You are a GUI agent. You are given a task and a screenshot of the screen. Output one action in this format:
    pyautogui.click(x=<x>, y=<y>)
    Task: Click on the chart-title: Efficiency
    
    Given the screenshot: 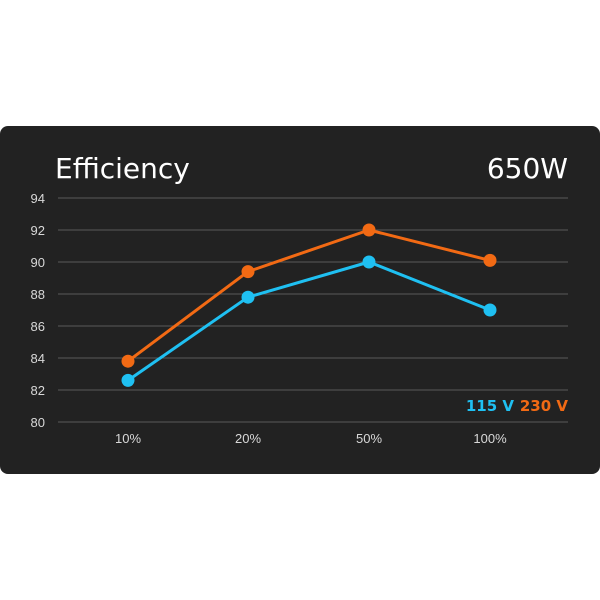 What is the action you would take?
    pyautogui.click(x=122, y=168)
    